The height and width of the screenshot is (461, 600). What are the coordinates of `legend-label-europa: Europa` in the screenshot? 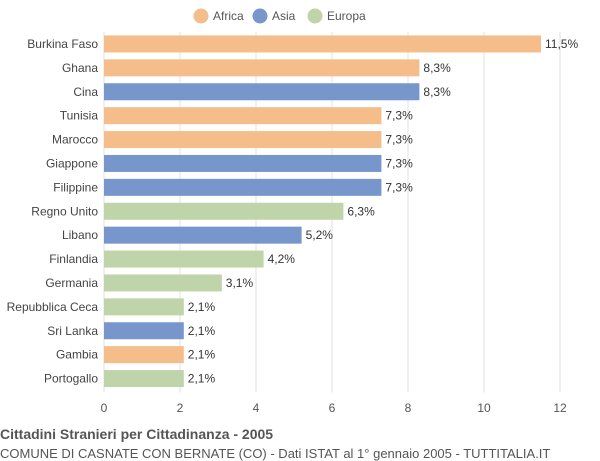 It's located at (346, 16).